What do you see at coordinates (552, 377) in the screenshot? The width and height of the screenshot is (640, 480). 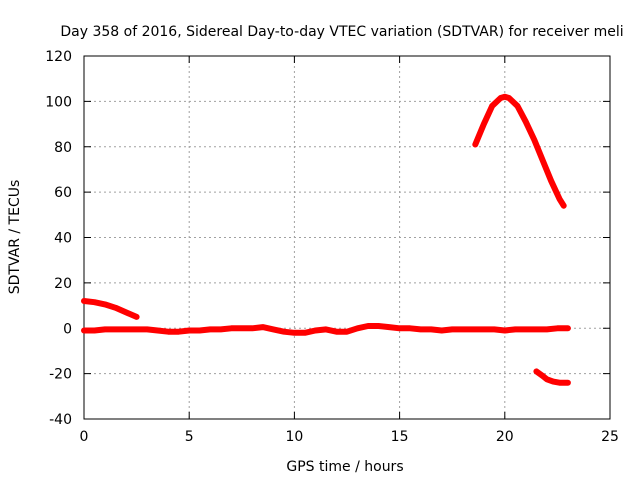 I see `series-line-late-dip` at bounding box center [552, 377].